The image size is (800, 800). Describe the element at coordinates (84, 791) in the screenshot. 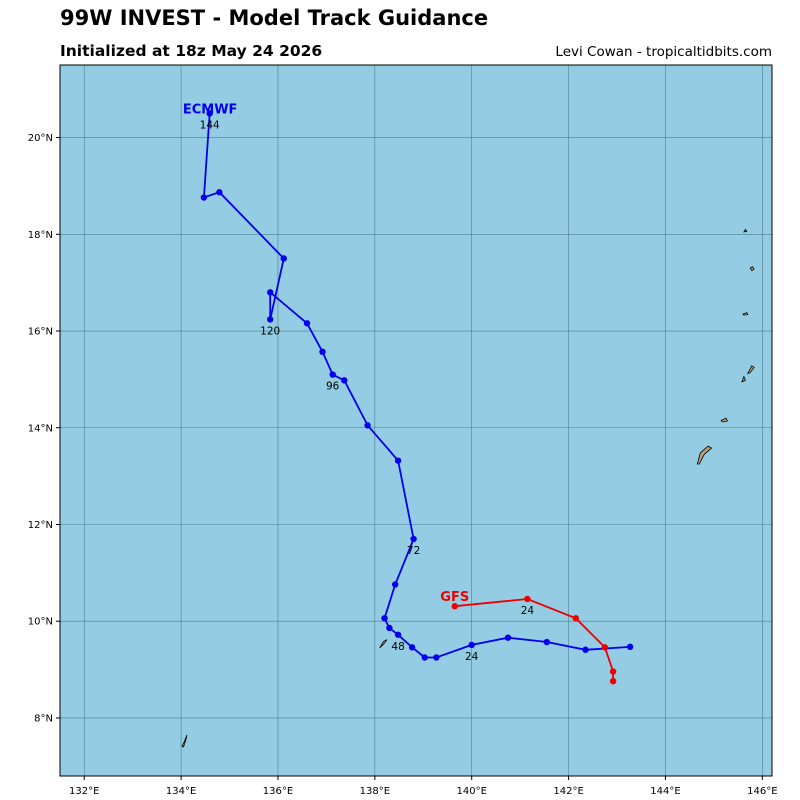

I see `lon-tick-label-0: 132°E` at that location.